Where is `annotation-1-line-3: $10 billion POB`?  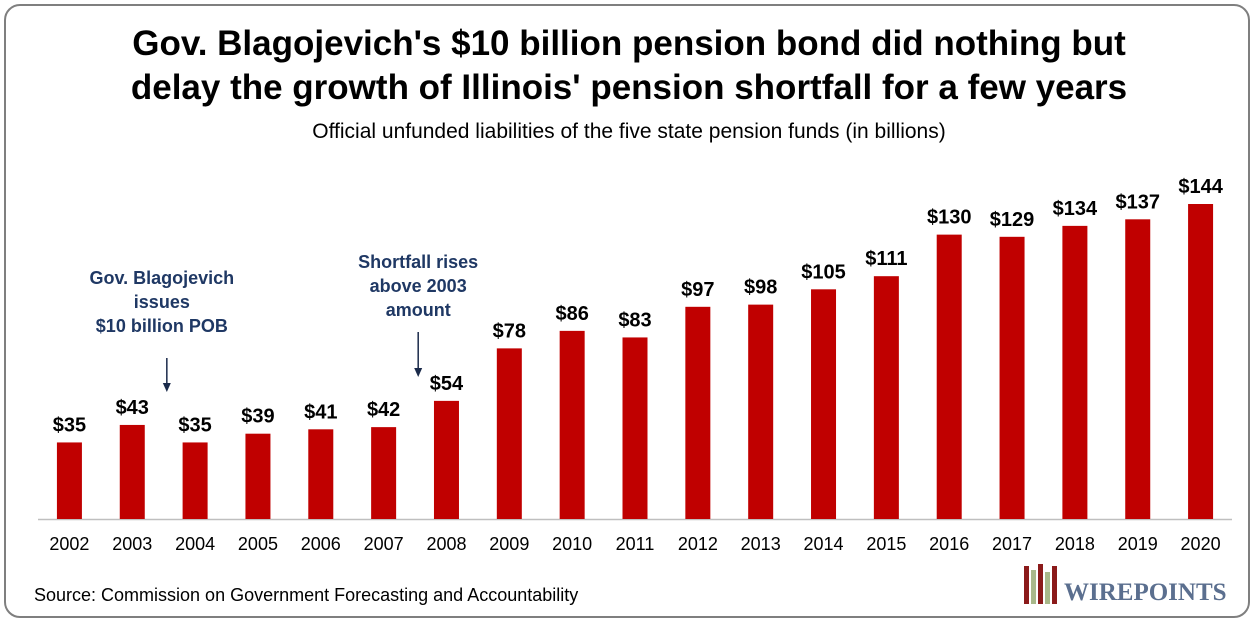
annotation-1-line-3: $10 billion POB is located at coordinates (162, 326).